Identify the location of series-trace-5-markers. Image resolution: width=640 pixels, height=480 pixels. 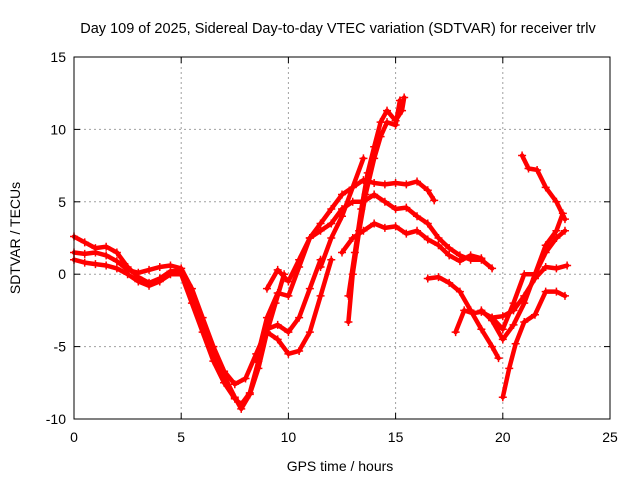
(379, 241).